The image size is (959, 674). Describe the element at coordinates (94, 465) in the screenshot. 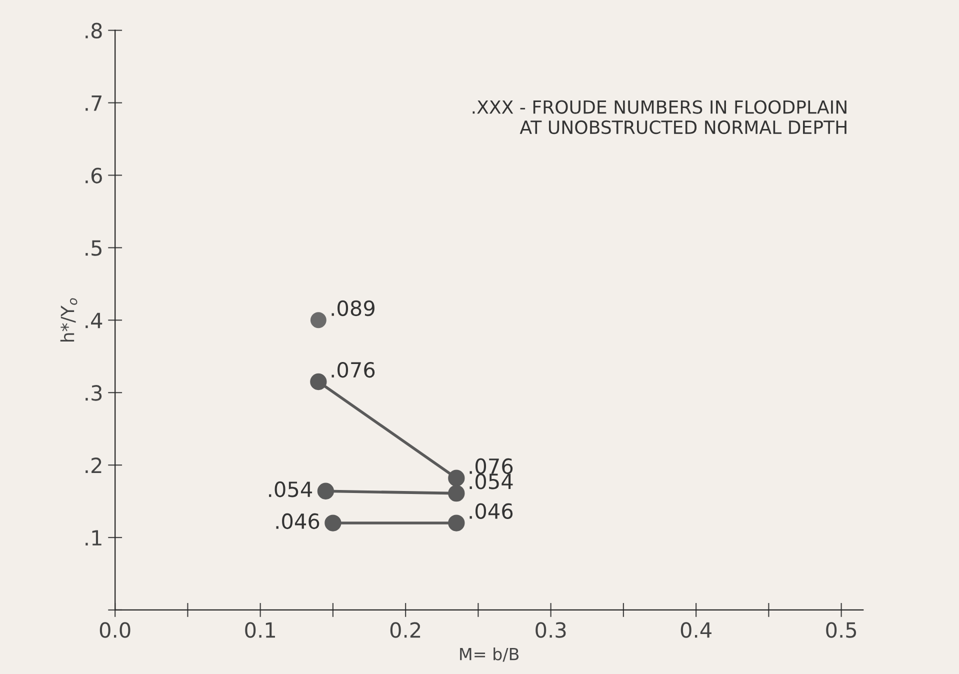

I see `y-tick-label: .2` at that location.